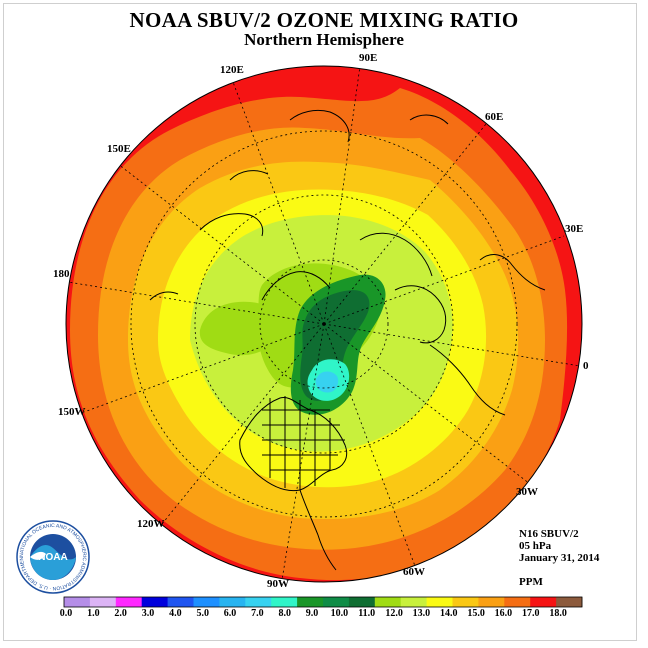 This screenshot has height=648, width=648. What do you see at coordinates (503, 613) in the screenshot?
I see `colorbar-tick-label: 16.0` at bounding box center [503, 613].